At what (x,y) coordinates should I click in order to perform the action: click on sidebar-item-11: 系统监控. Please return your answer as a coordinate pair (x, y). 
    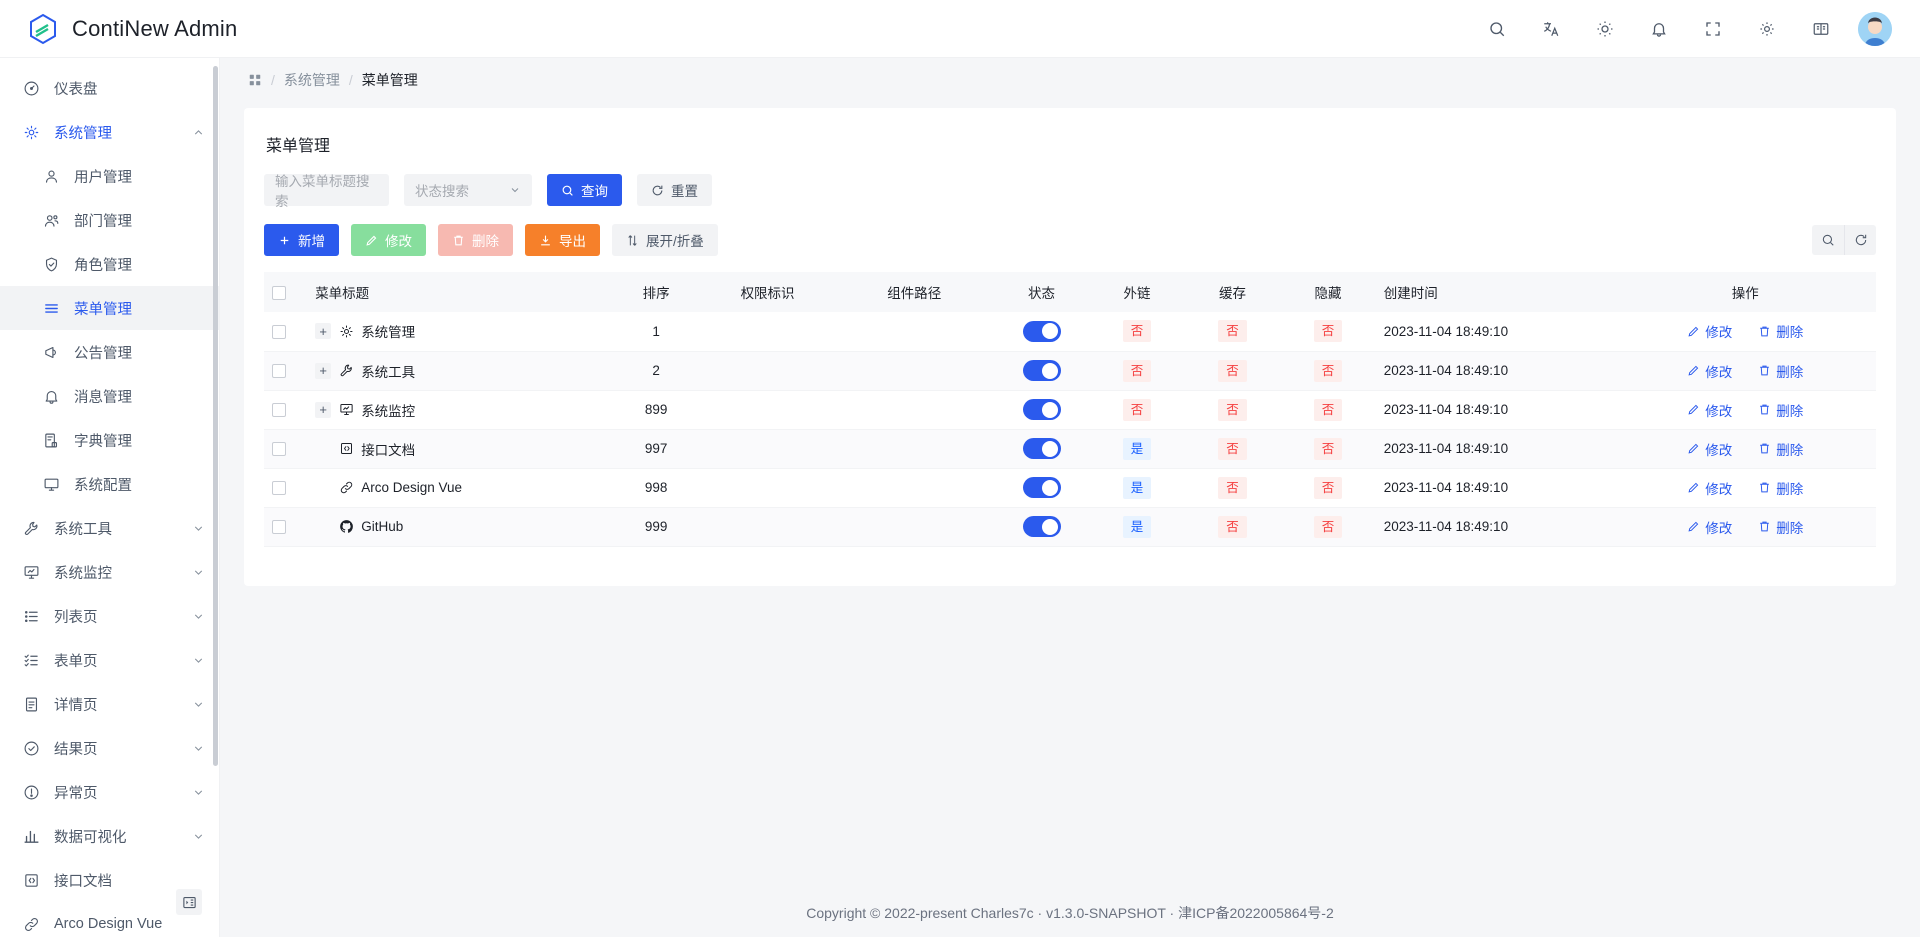
    Looking at the image, I should click on (109, 572).